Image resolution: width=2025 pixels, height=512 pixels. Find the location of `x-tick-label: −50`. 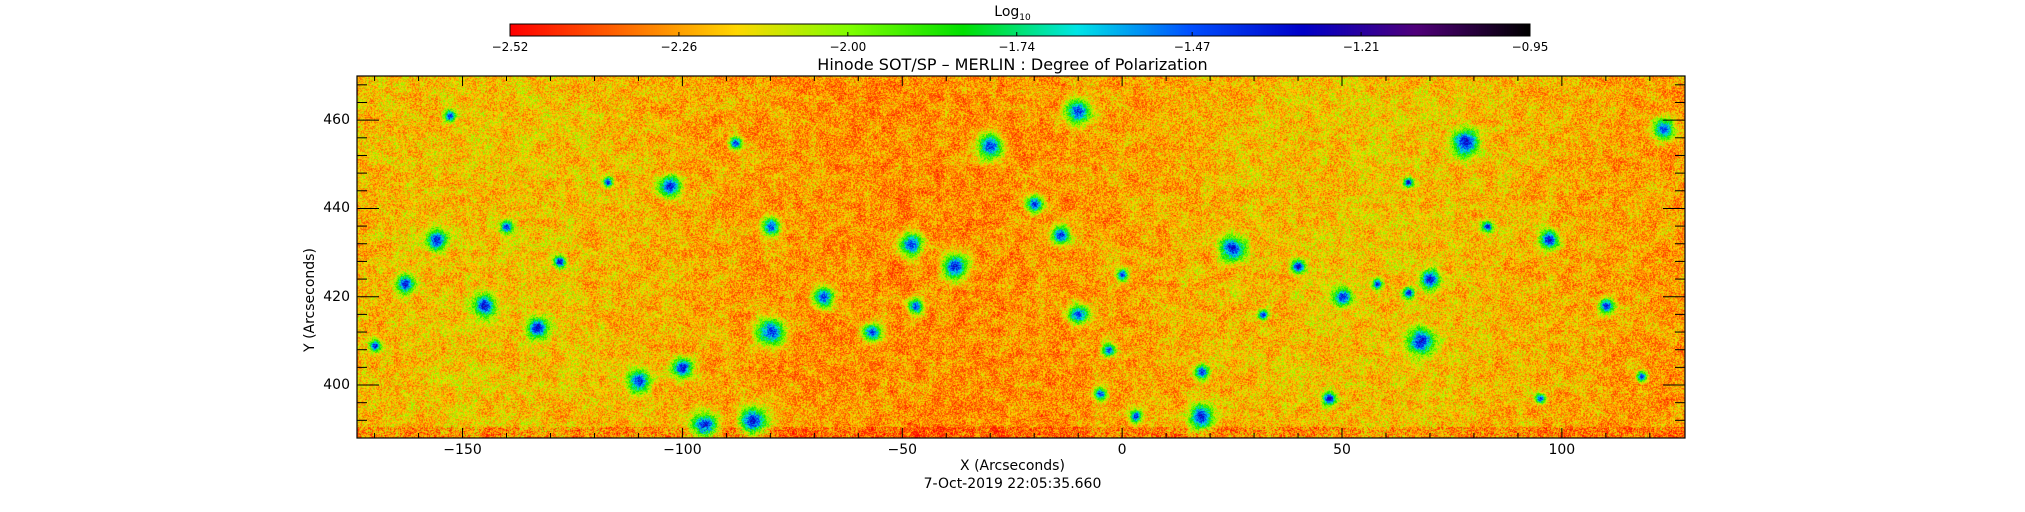

x-tick-label: −50 is located at coordinates (902, 450).